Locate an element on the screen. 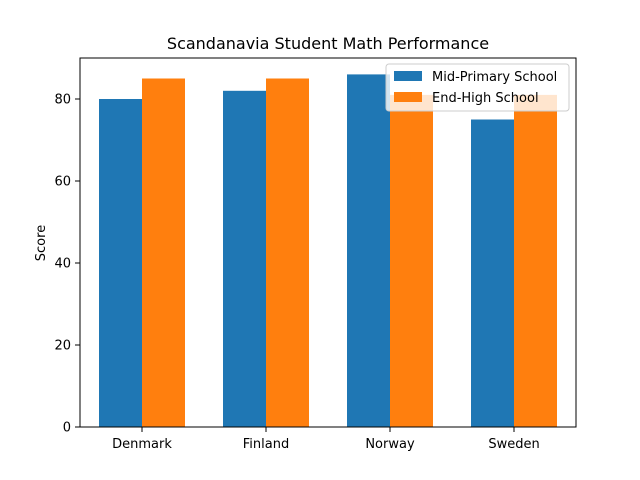 This screenshot has width=640, height=480. y-tick-label: 40 is located at coordinates (62, 264).